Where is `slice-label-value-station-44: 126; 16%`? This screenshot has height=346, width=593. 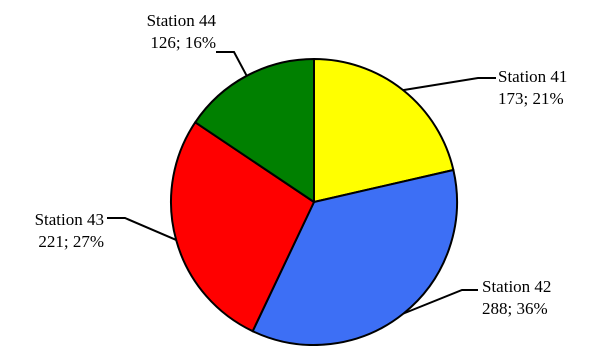
slice-label-value-station-44: 126; 16% is located at coordinates (183, 42).